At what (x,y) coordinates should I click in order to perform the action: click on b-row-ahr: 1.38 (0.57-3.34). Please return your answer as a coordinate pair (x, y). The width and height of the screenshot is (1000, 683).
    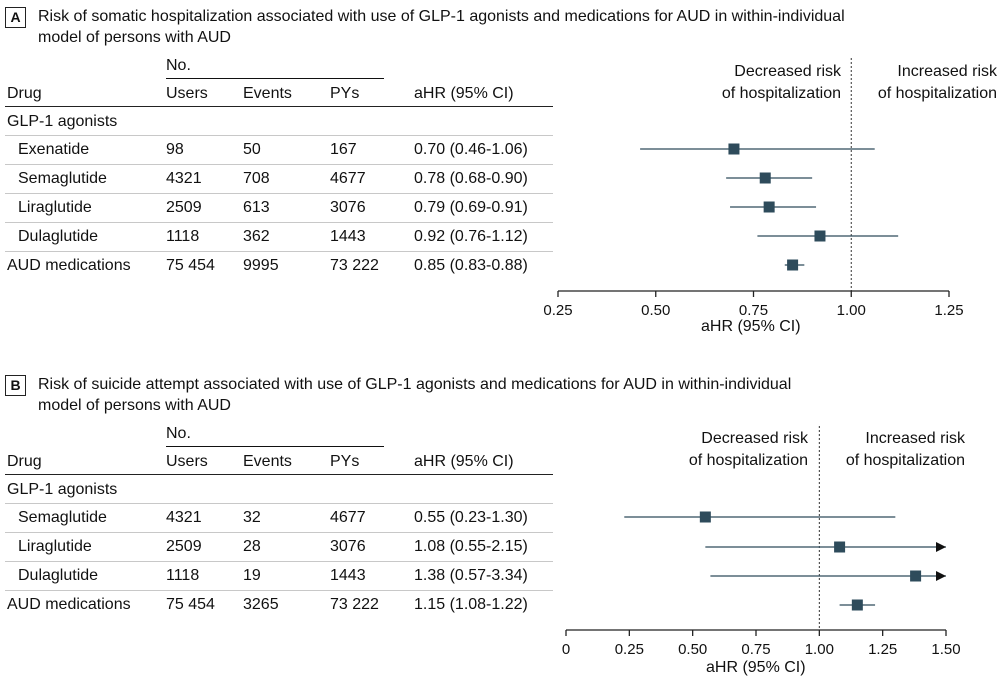
    Looking at the image, I should click on (471, 575).